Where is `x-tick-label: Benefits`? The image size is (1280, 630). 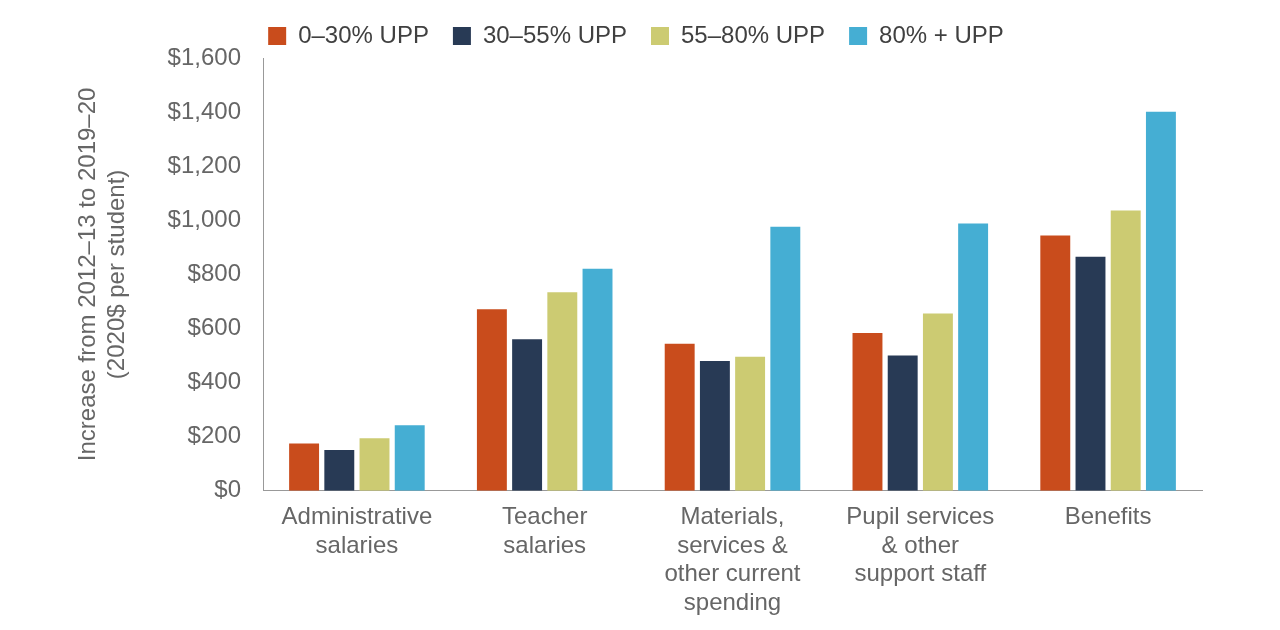
x-tick-label: Benefits is located at coordinates (1108, 515).